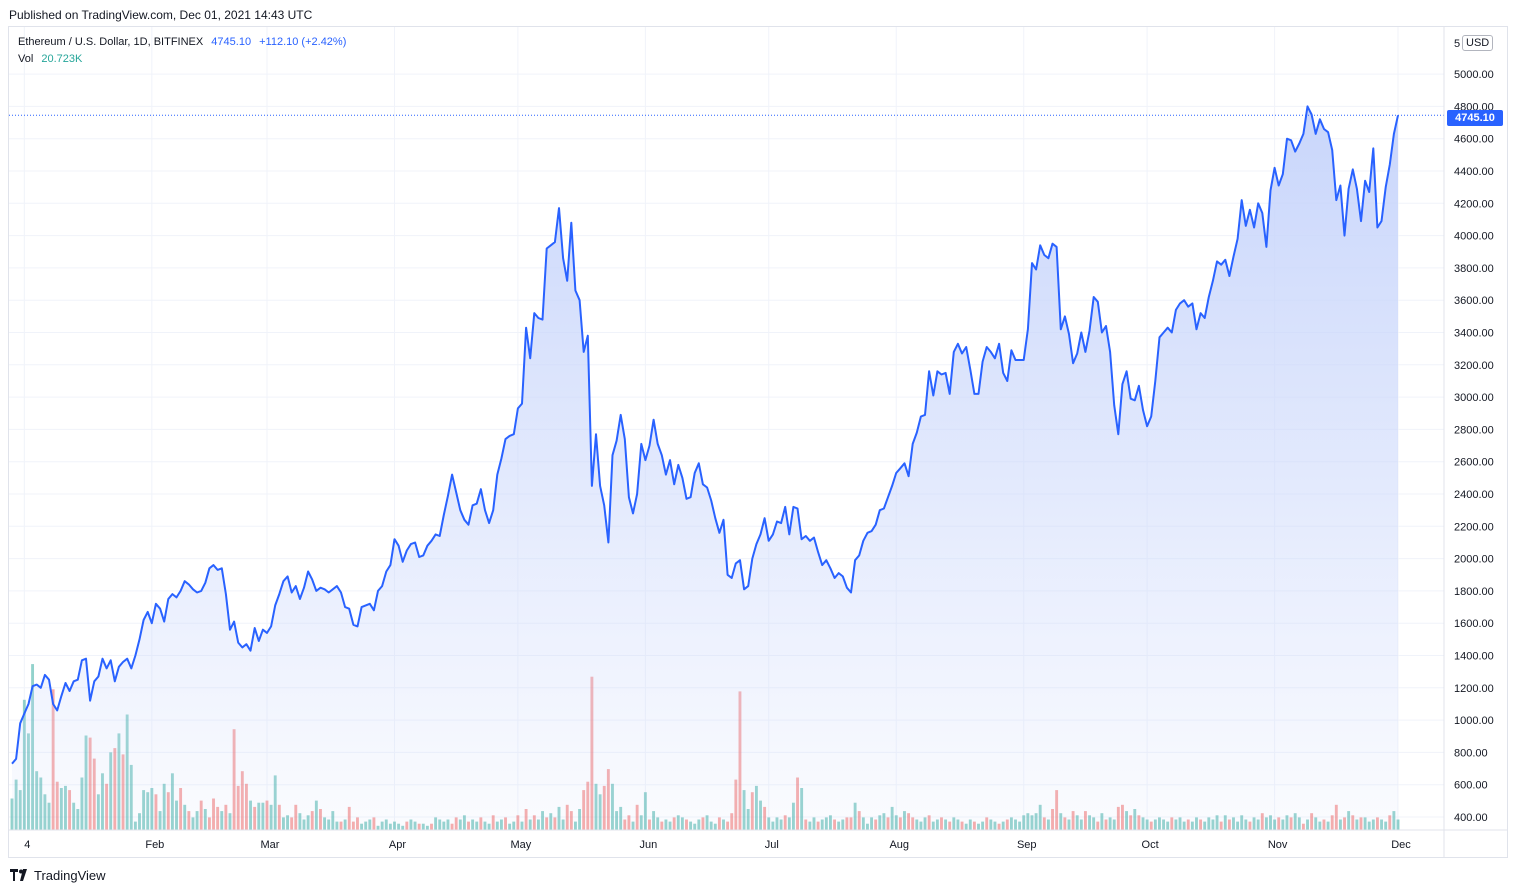  What do you see at coordinates (270, 845) in the screenshot?
I see `x-tick-label: Mar` at bounding box center [270, 845].